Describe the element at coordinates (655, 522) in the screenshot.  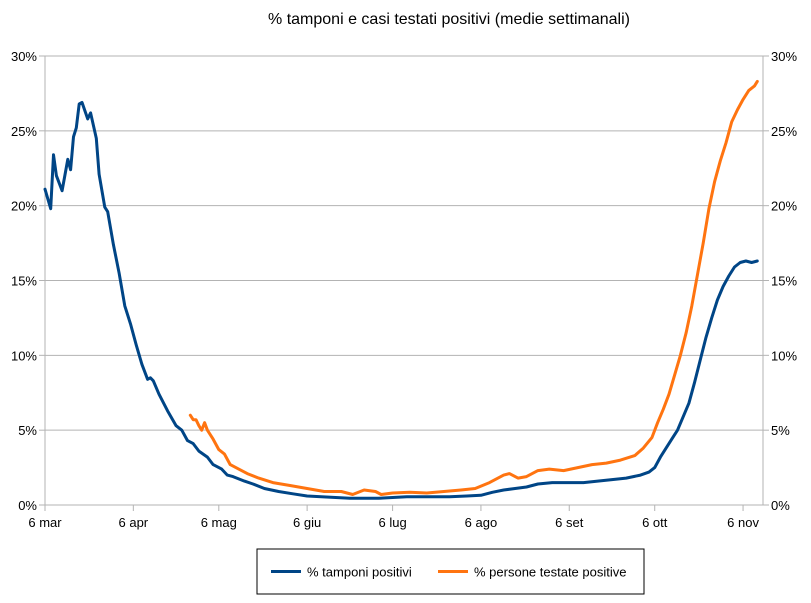
I see `x-tick-label: 6 ott` at that location.